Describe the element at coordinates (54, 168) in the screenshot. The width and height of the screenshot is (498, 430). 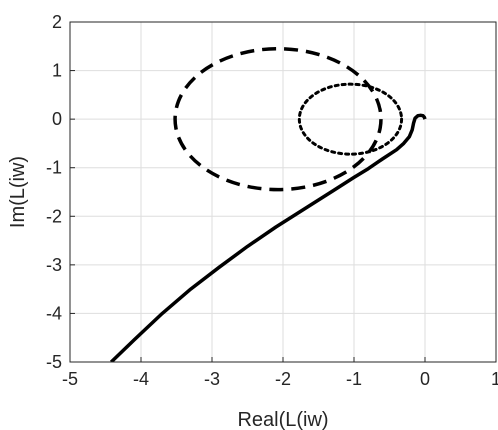
I see `y-tick-label: -1` at that location.